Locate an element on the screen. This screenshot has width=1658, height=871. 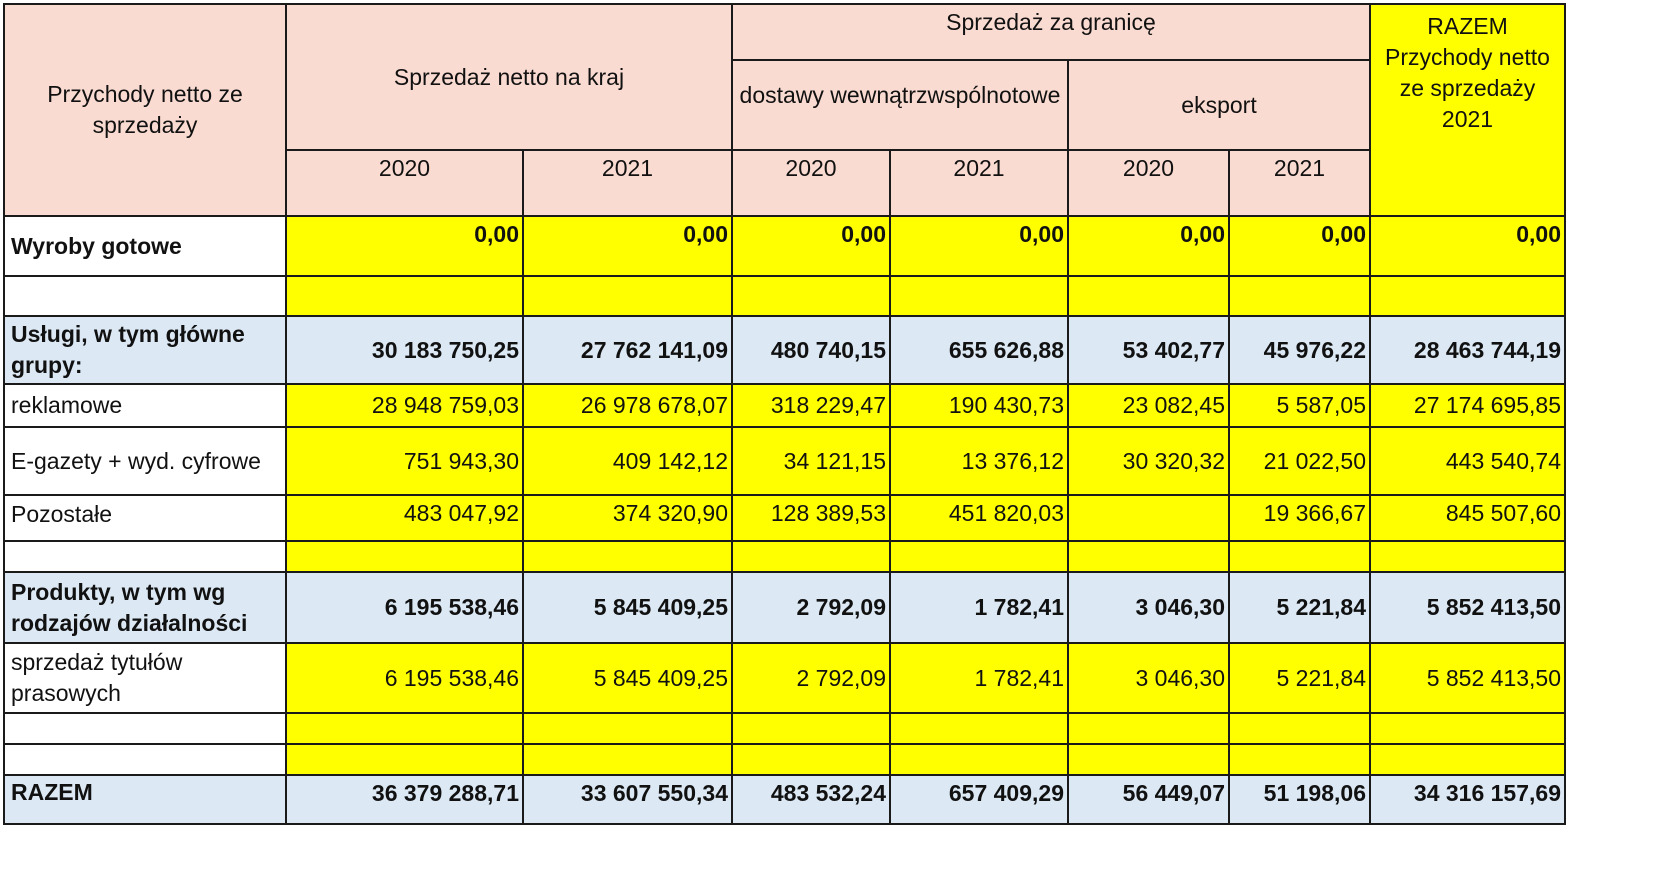
cell: 30 320,32 is located at coordinates (1148, 461).